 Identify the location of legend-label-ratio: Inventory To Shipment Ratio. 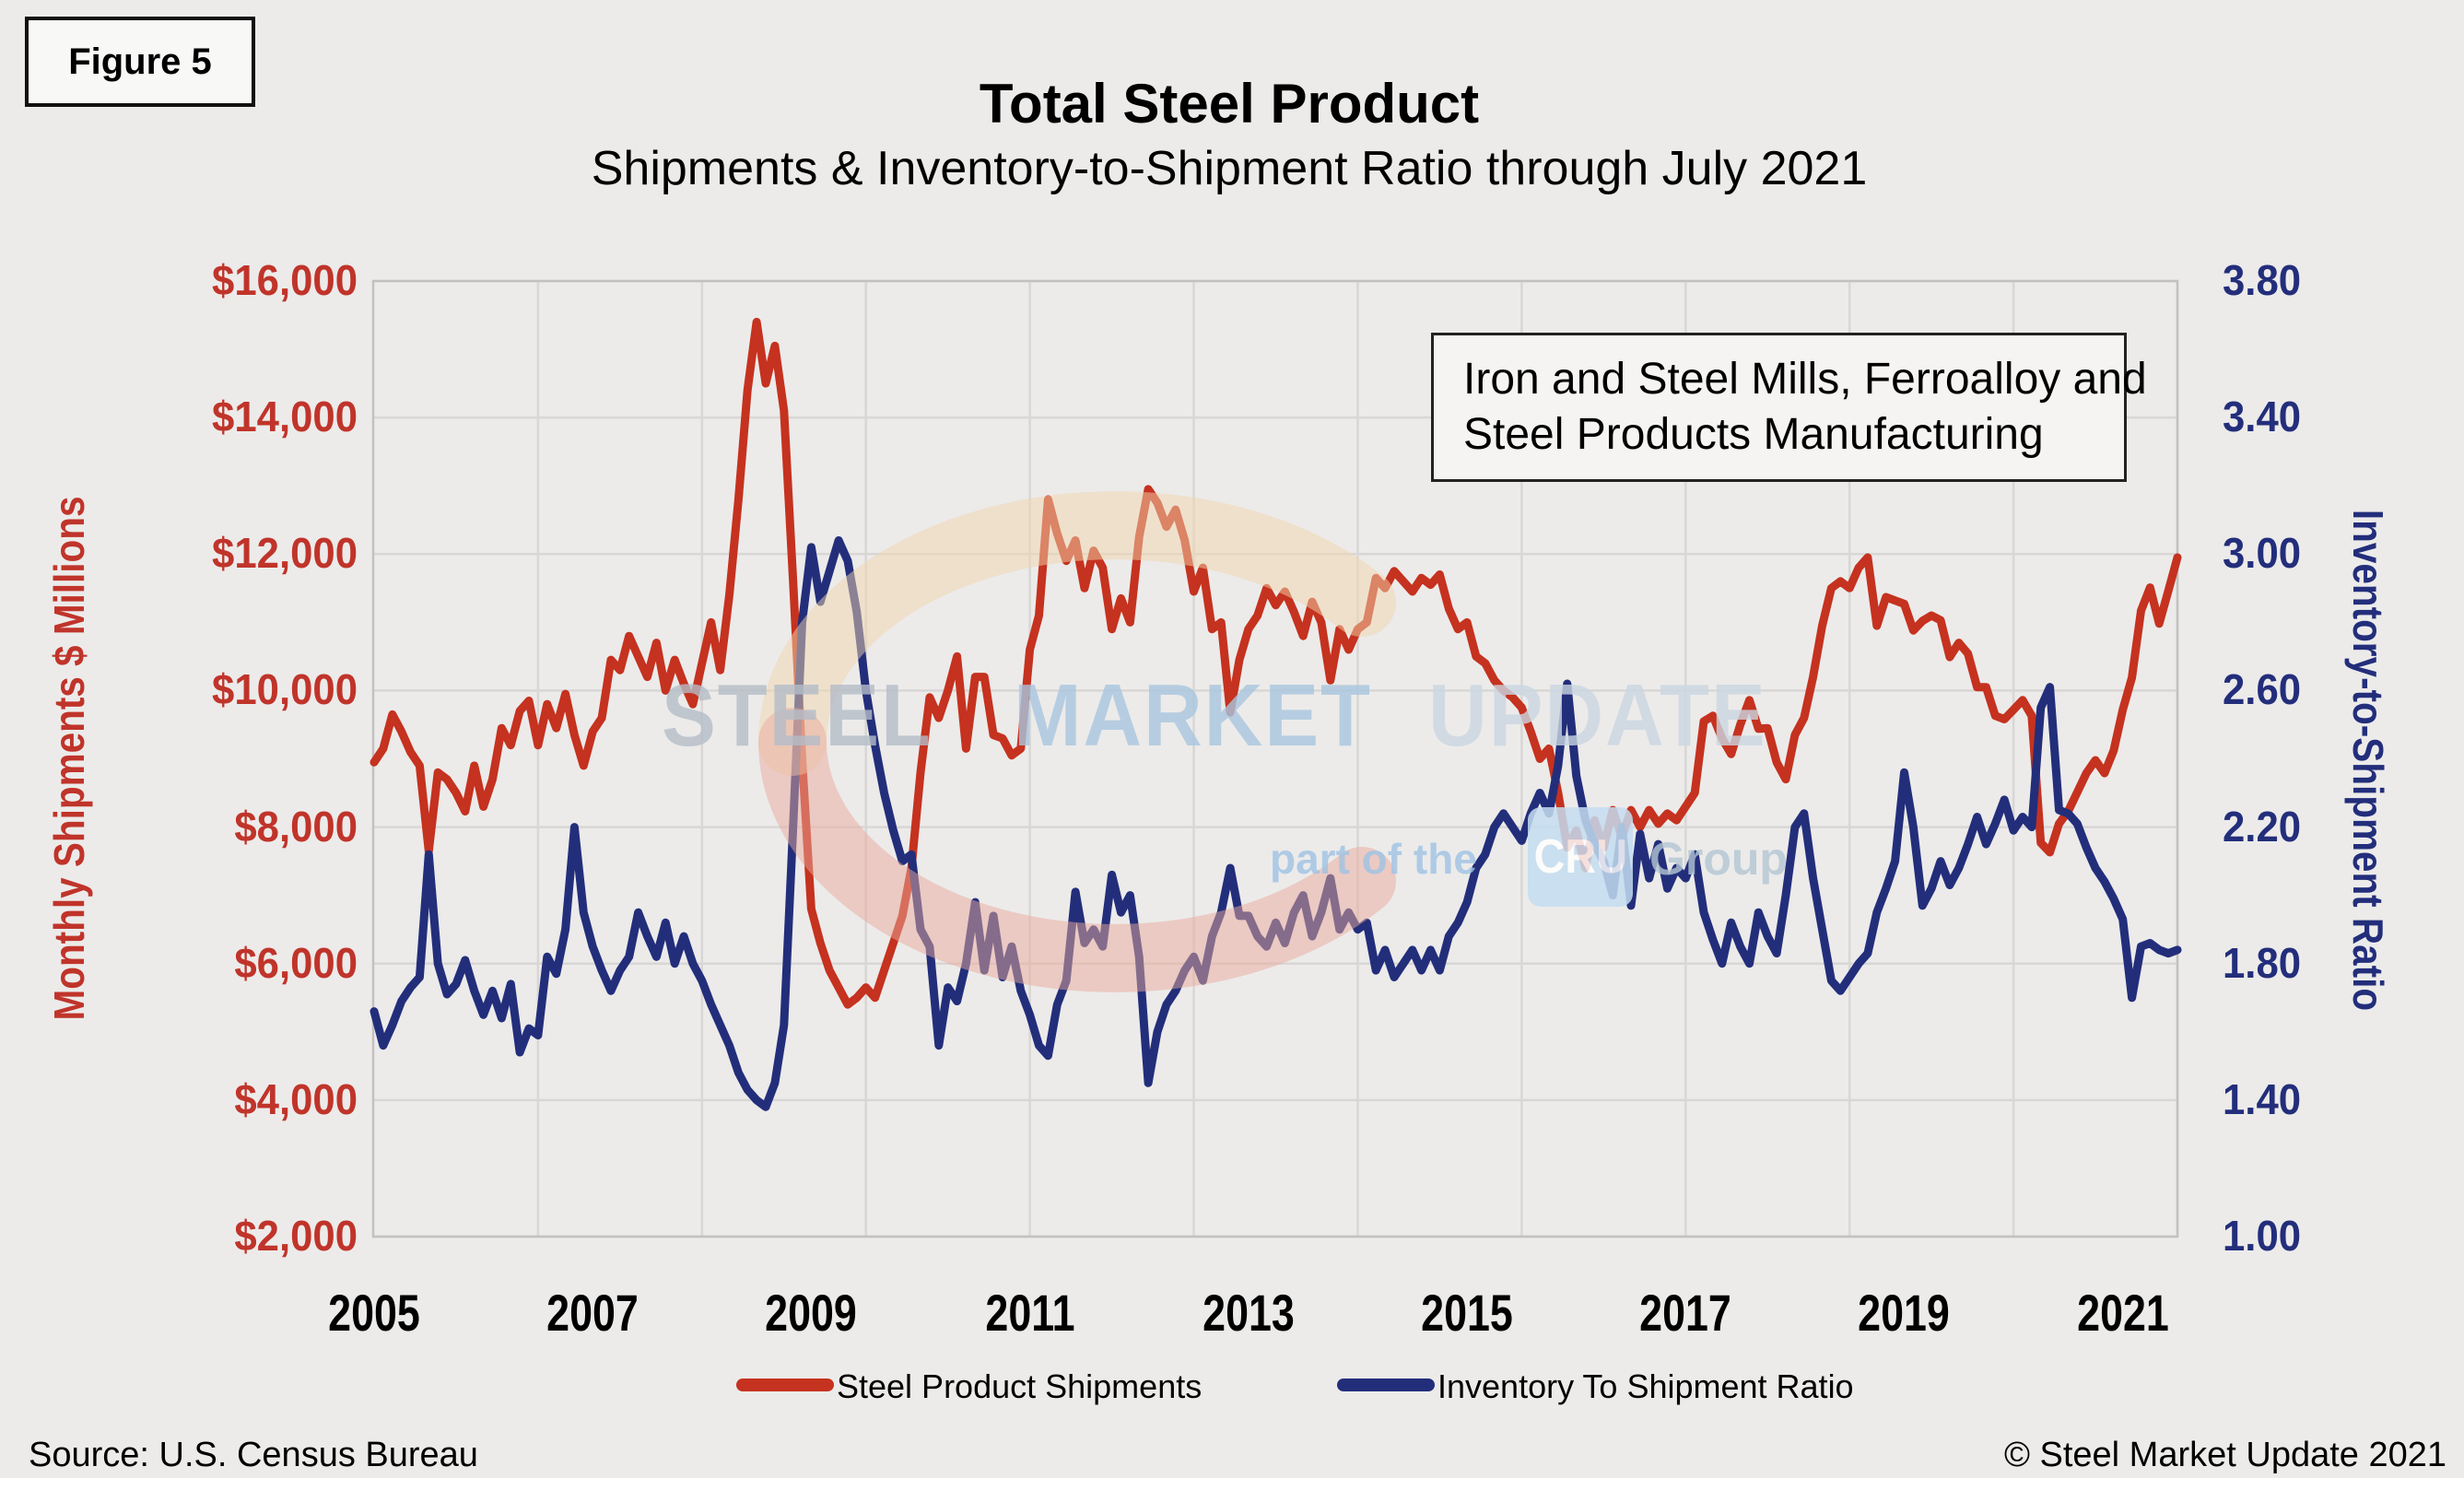
(1645, 1386).